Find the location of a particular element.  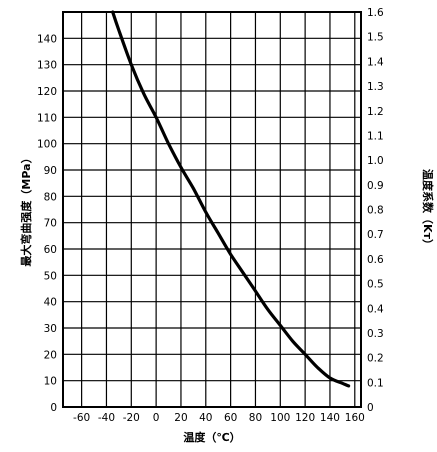

y2-tick-label: 0.8 is located at coordinates (375, 211).